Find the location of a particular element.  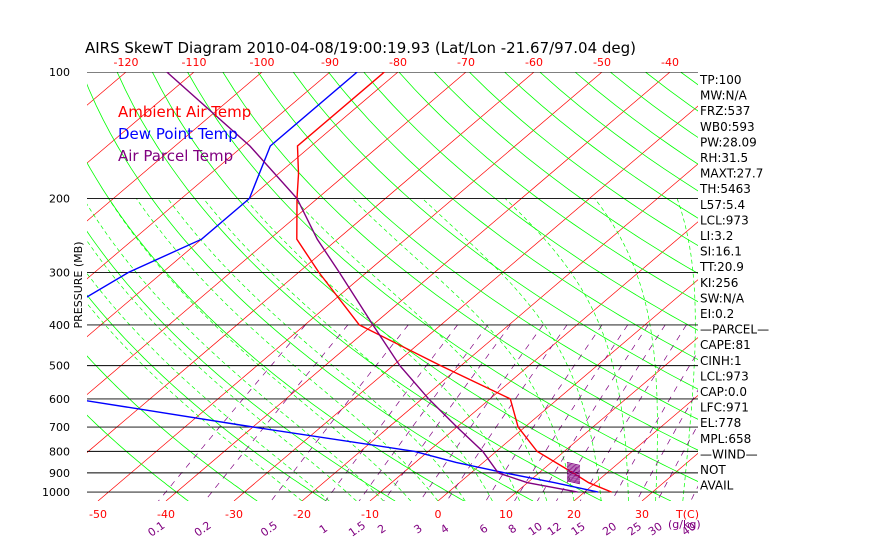

top-temp-tick-label: -60 is located at coordinates (534, 62).